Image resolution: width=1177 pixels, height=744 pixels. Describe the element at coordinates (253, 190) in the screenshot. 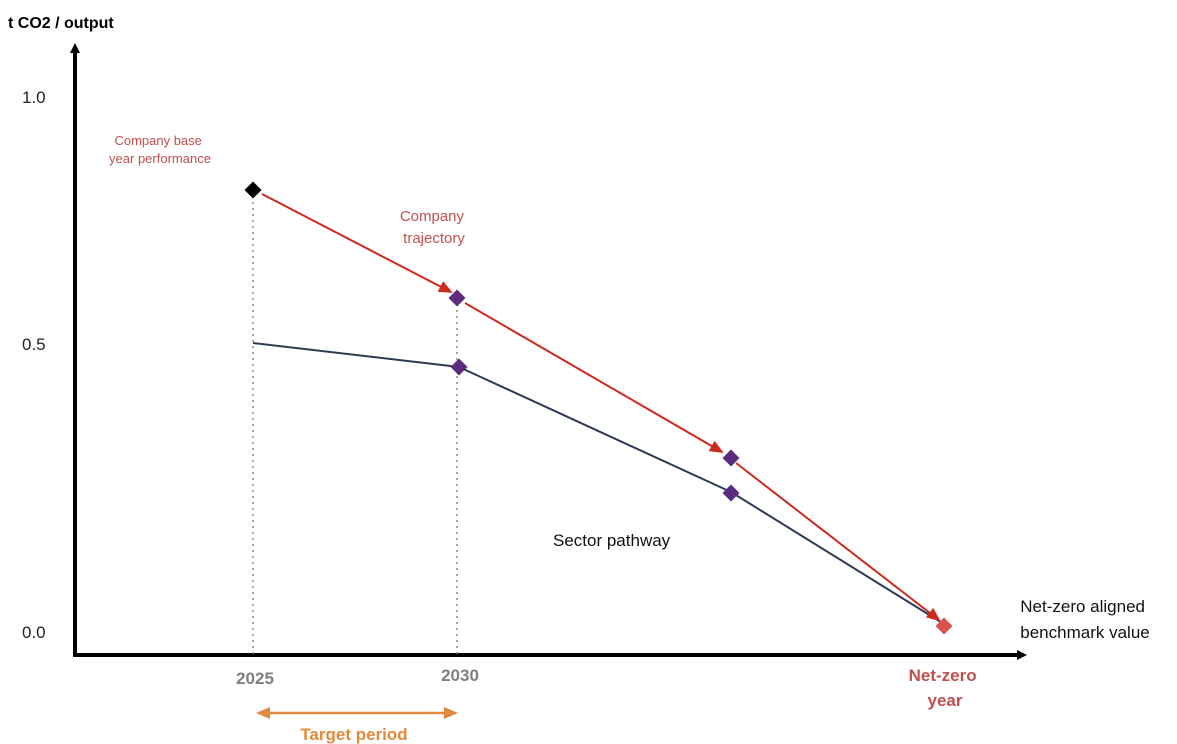

I see `base-year-marker` at that location.